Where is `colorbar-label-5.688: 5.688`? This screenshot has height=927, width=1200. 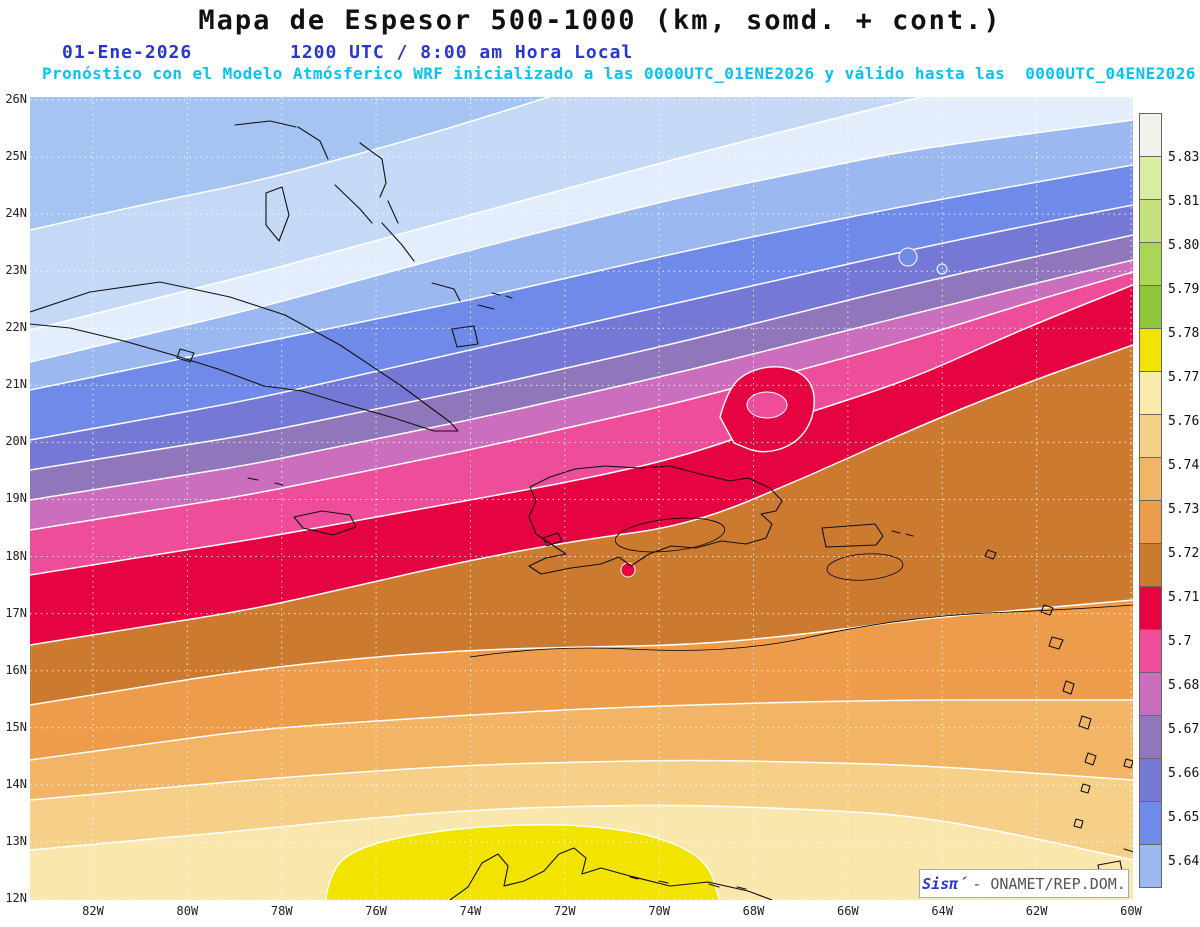 colorbar-label-5.688: 5.688 is located at coordinates (1184, 685).